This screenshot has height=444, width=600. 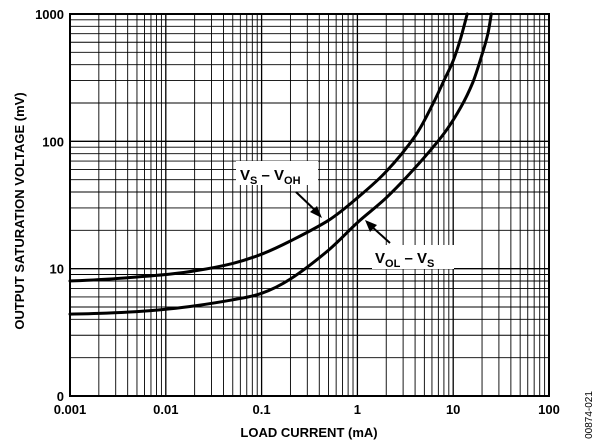 I want to click on x-tick-label: 1, so click(x=357, y=409).